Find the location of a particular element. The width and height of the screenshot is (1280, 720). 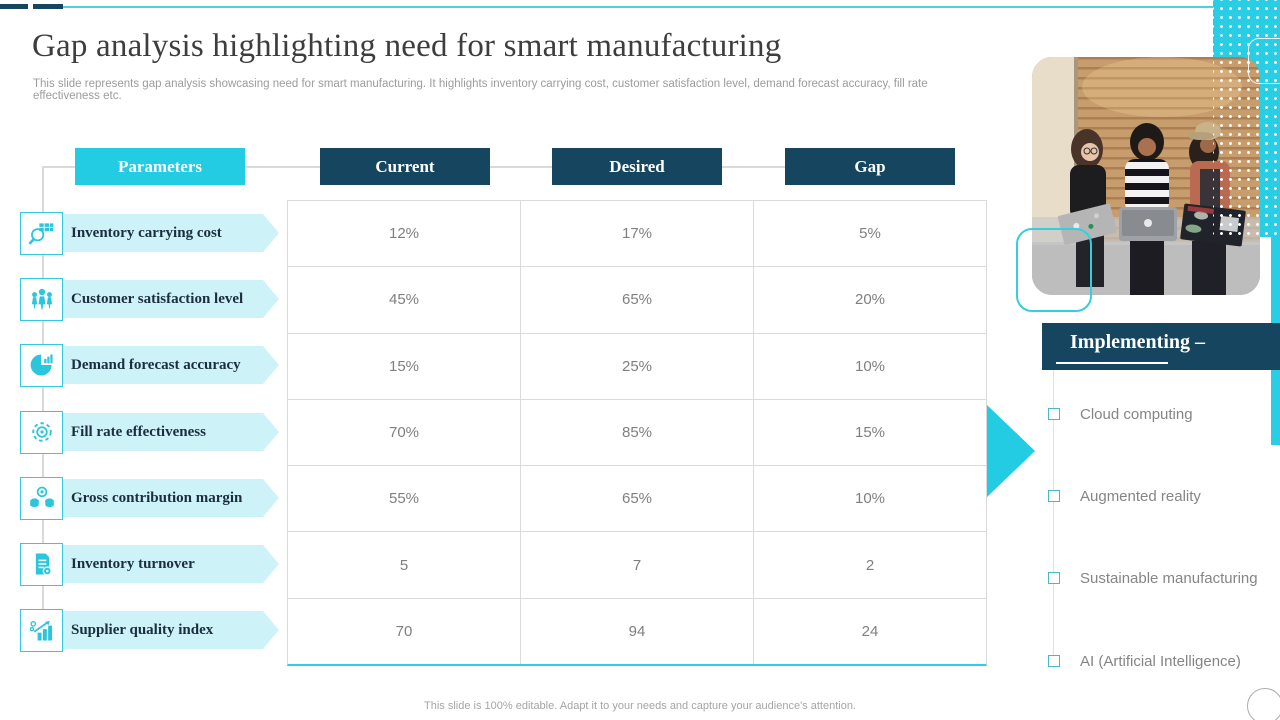

parameter-row: Gross contribution margin is located at coordinates (149, 498).